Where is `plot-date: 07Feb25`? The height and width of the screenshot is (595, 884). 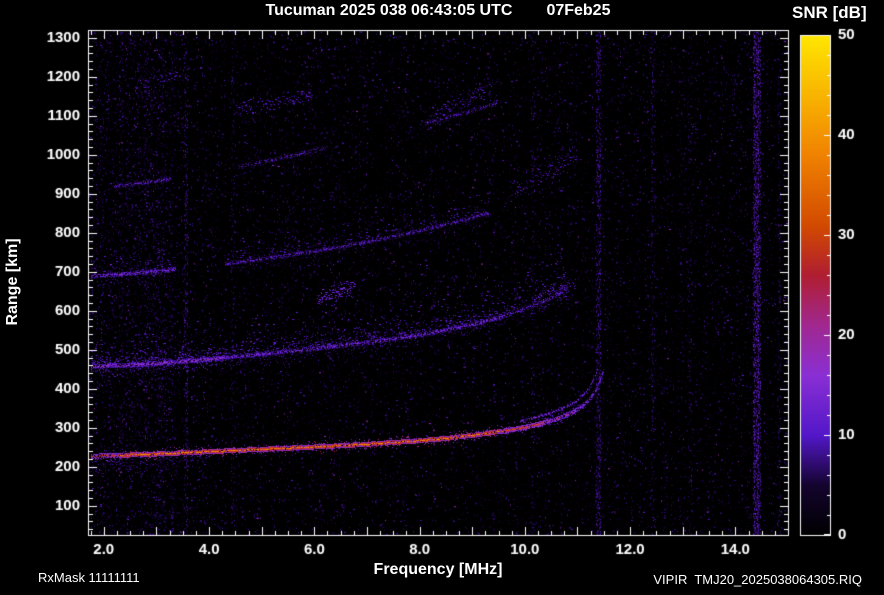
plot-date: 07Feb25 is located at coordinates (578, 10).